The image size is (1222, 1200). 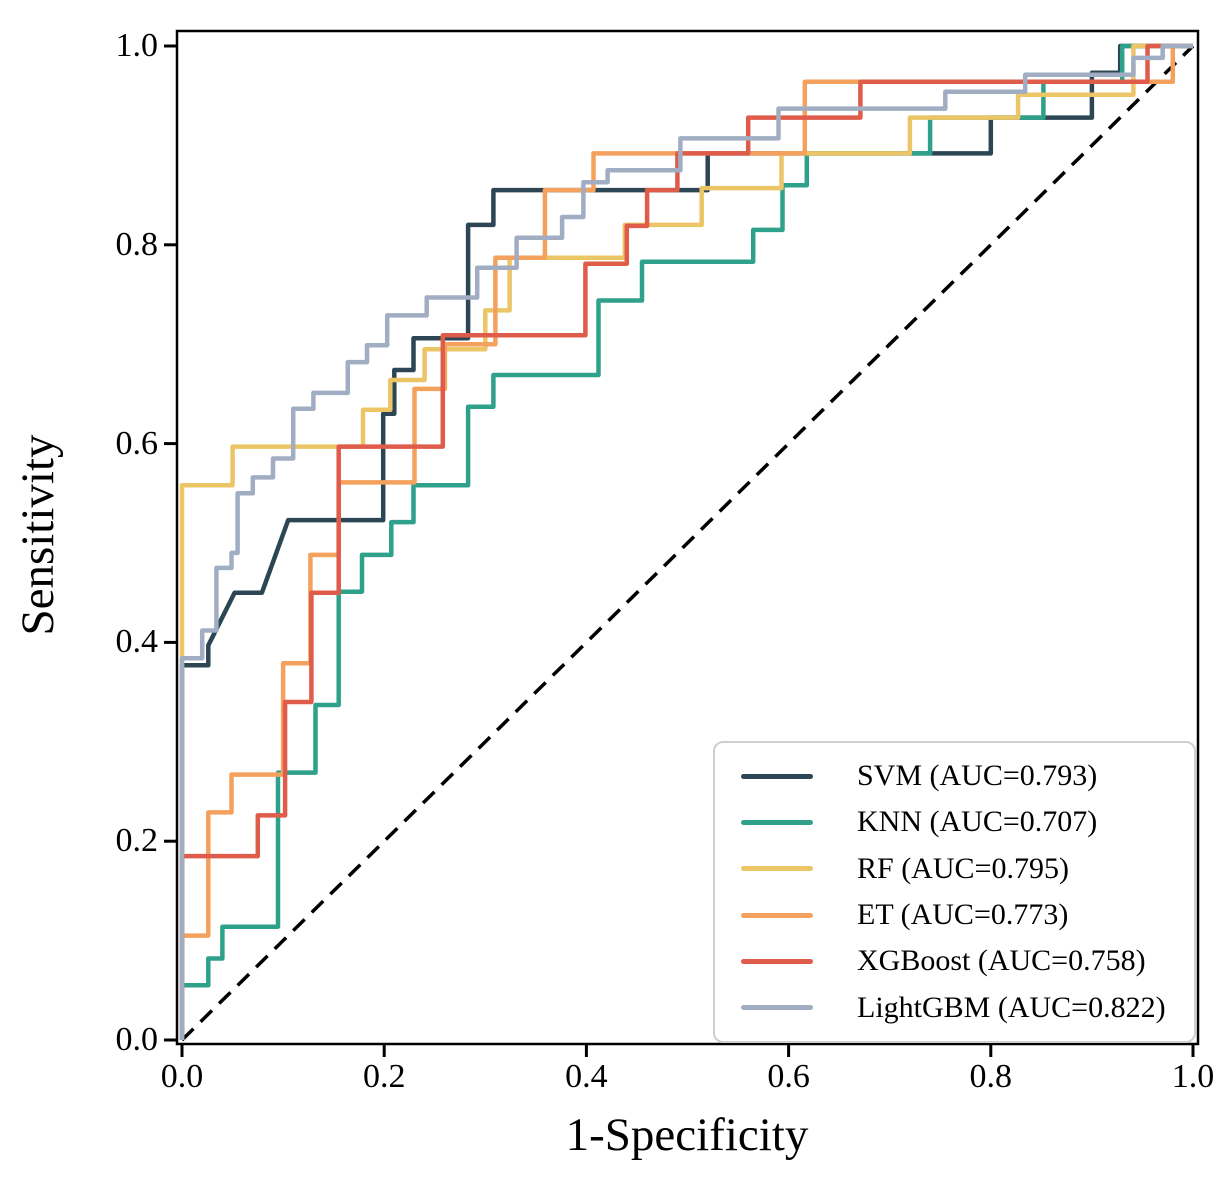 I want to click on y-tick-label-0.8: 0.8, so click(x=137, y=244).